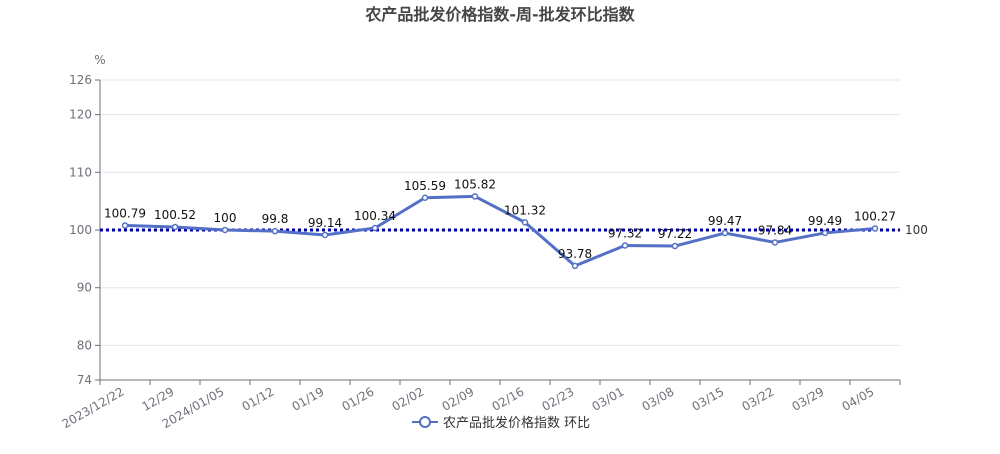  What do you see at coordinates (825, 221) in the screenshot?
I see `data-label: 99.49` at bounding box center [825, 221].